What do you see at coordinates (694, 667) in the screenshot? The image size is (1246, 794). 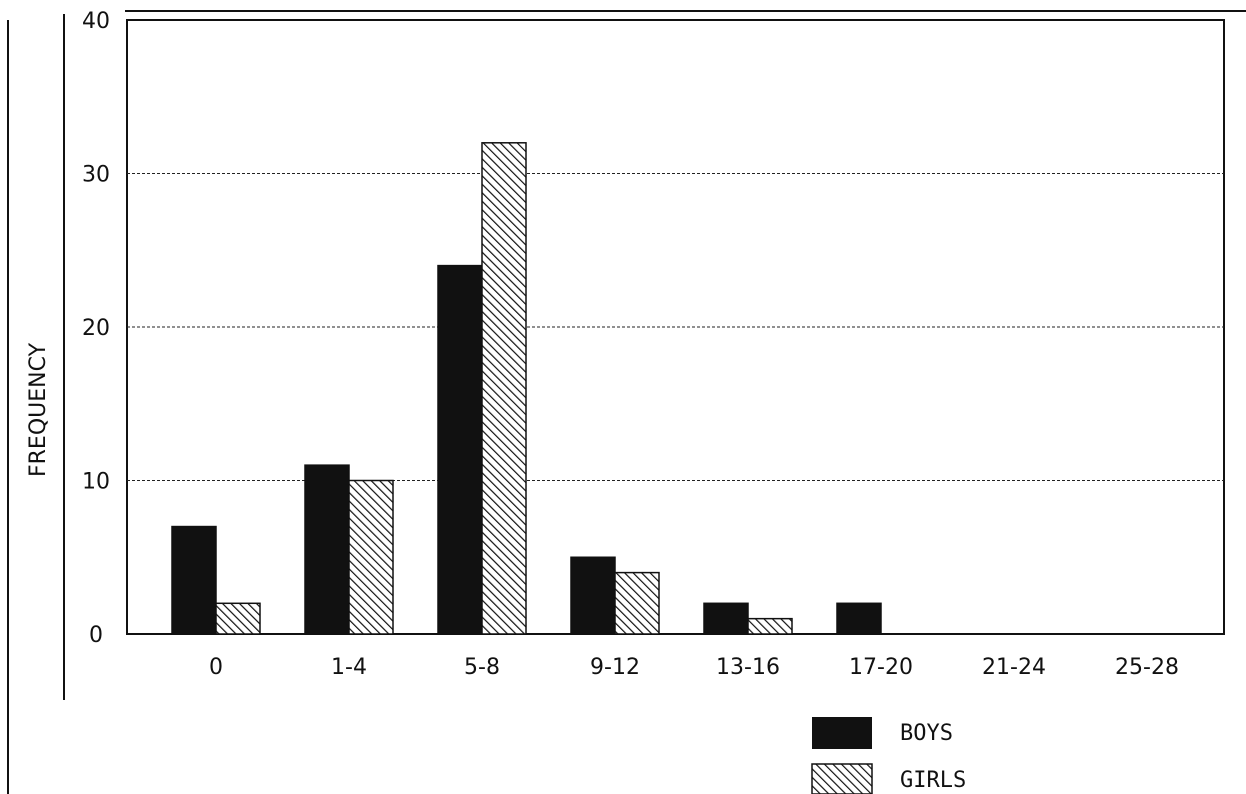 I see `x-tick-labels: 0 1-4 5-8 9-12 13-16 17-20 21-24 25-28` at bounding box center [694, 667].